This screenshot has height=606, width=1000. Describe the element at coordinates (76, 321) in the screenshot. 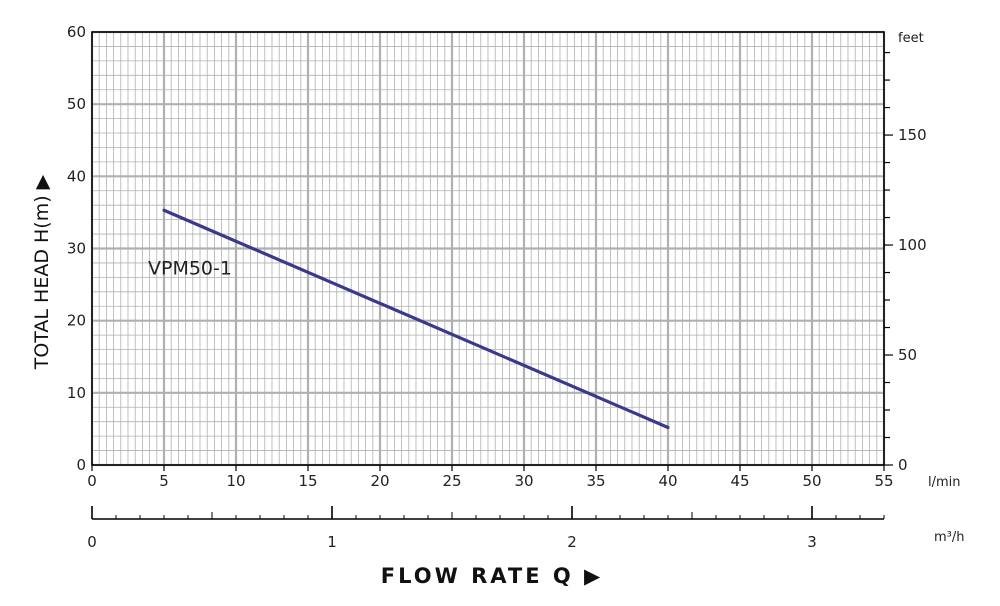

I see `y-tick-label: 20` at that location.